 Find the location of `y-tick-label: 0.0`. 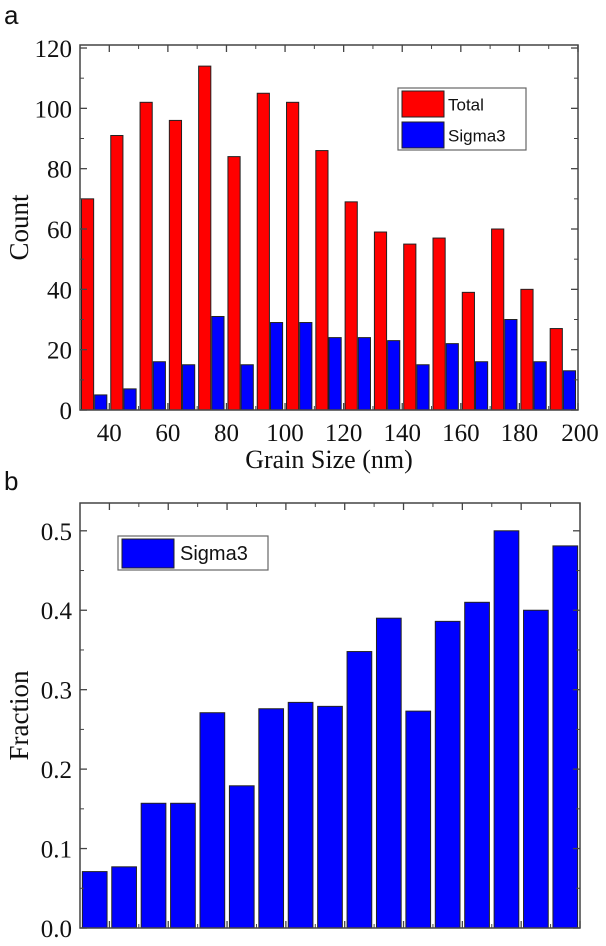

y-tick-label: 0.0 is located at coordinates (56, 928).